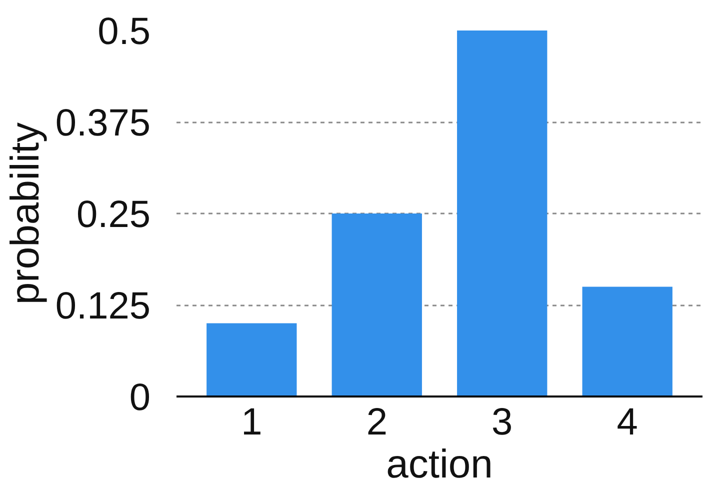 Image resolution: width=717 pixels, height=489 pixels. What do you see at coordinates (113, 215) in the screenshot?
I see `y-tick-label: 0.25` at bounding box center [113, 215].